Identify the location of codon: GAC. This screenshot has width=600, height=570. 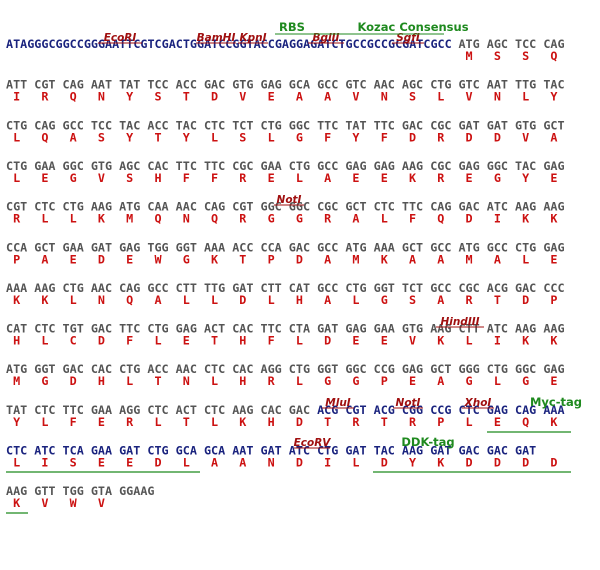
(525, 288).